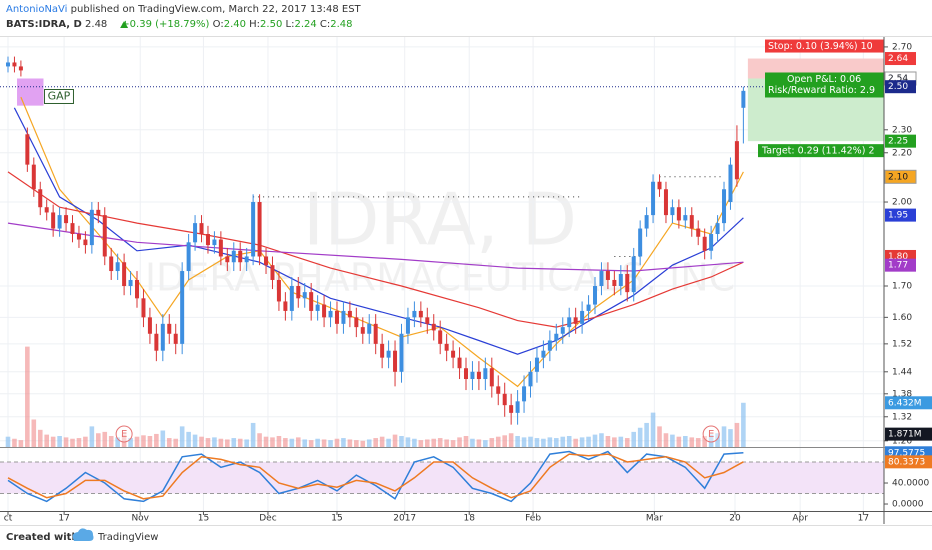 Image resolution: width=932 pixels, height=550 pixels. Describe the element at coordinates (824, 79) in the screenshot. I see `pnl-label: Open P&L: 0.06` at that location.